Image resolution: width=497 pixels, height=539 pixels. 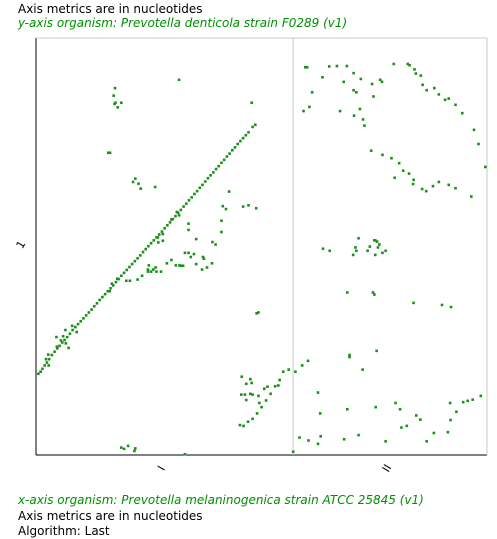 I want to click on x-segment-label: II, so click(x=387, y=468).